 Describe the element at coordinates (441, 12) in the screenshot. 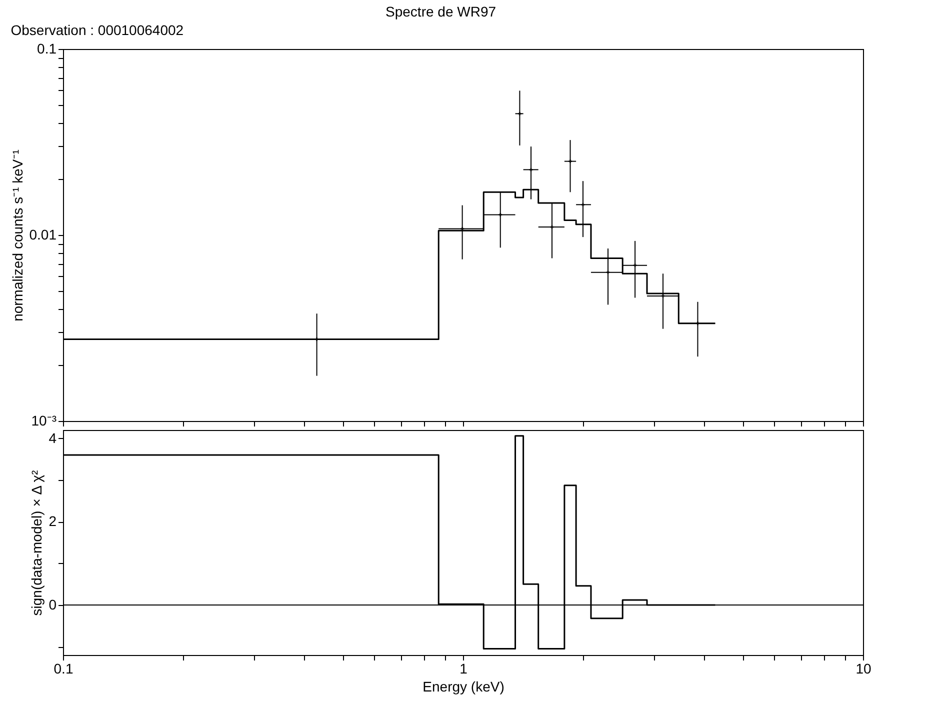

I see `chart-title: Spectre de WR97` at that location.